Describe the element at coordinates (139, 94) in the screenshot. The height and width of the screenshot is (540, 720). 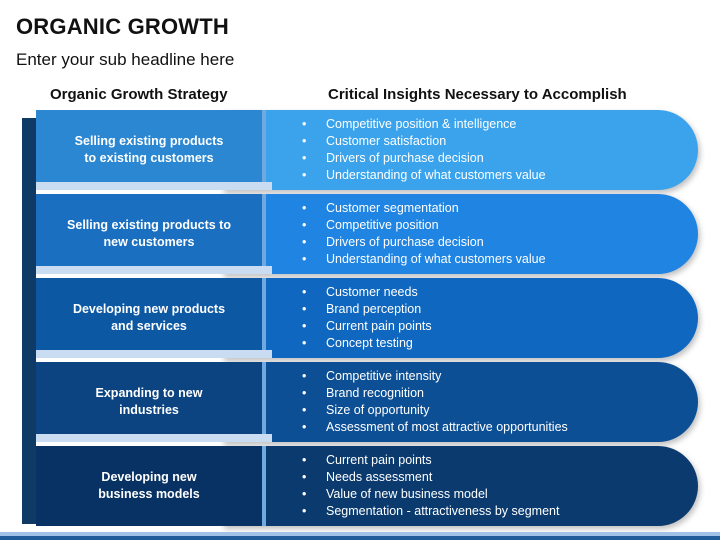
I see `left-column-heading: Organic Growth Strategy` at that location.